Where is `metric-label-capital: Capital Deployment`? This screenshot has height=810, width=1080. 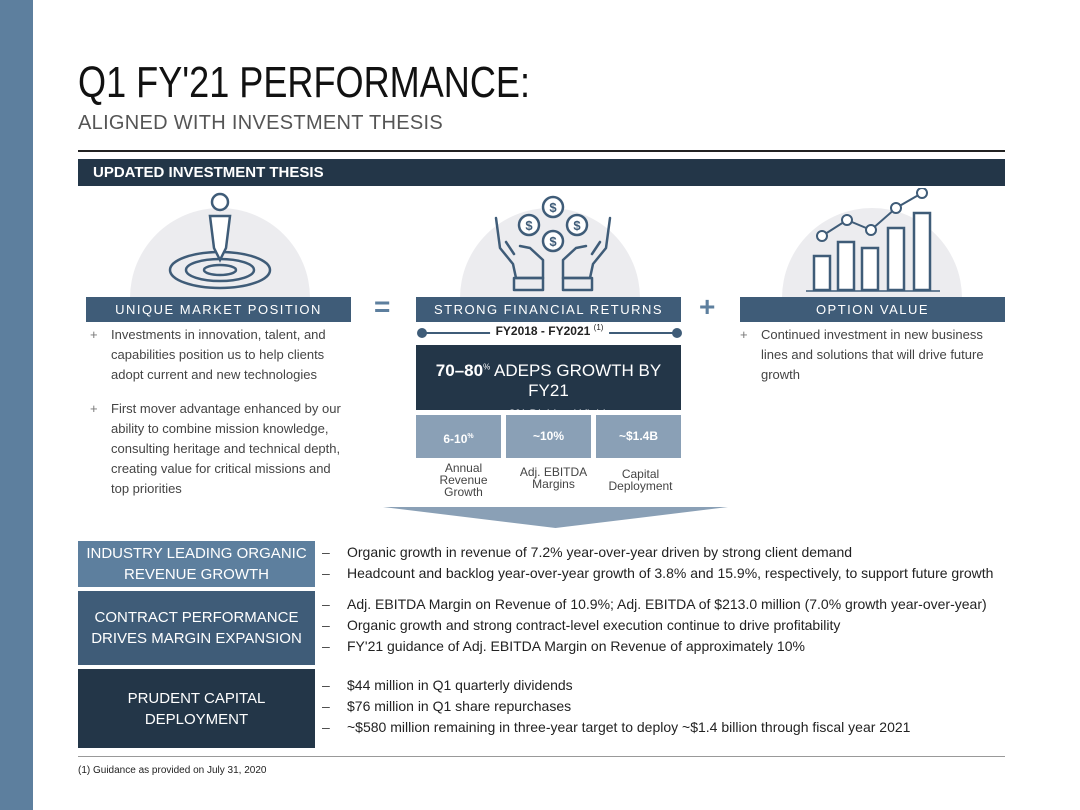 metric-label-capital: Capital Deployment is located at coordinates (640, 480).